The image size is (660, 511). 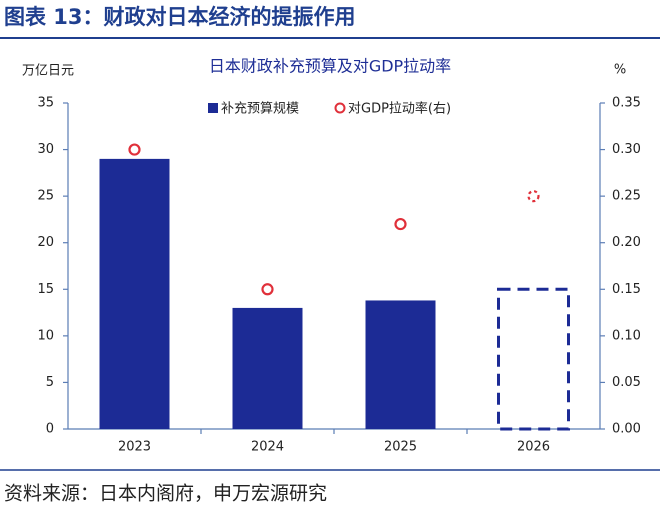 What do you see at coordinates (134, 447) in the screenshot?
I see `x-tick-label: 2023` at bounding box center [134, 447].